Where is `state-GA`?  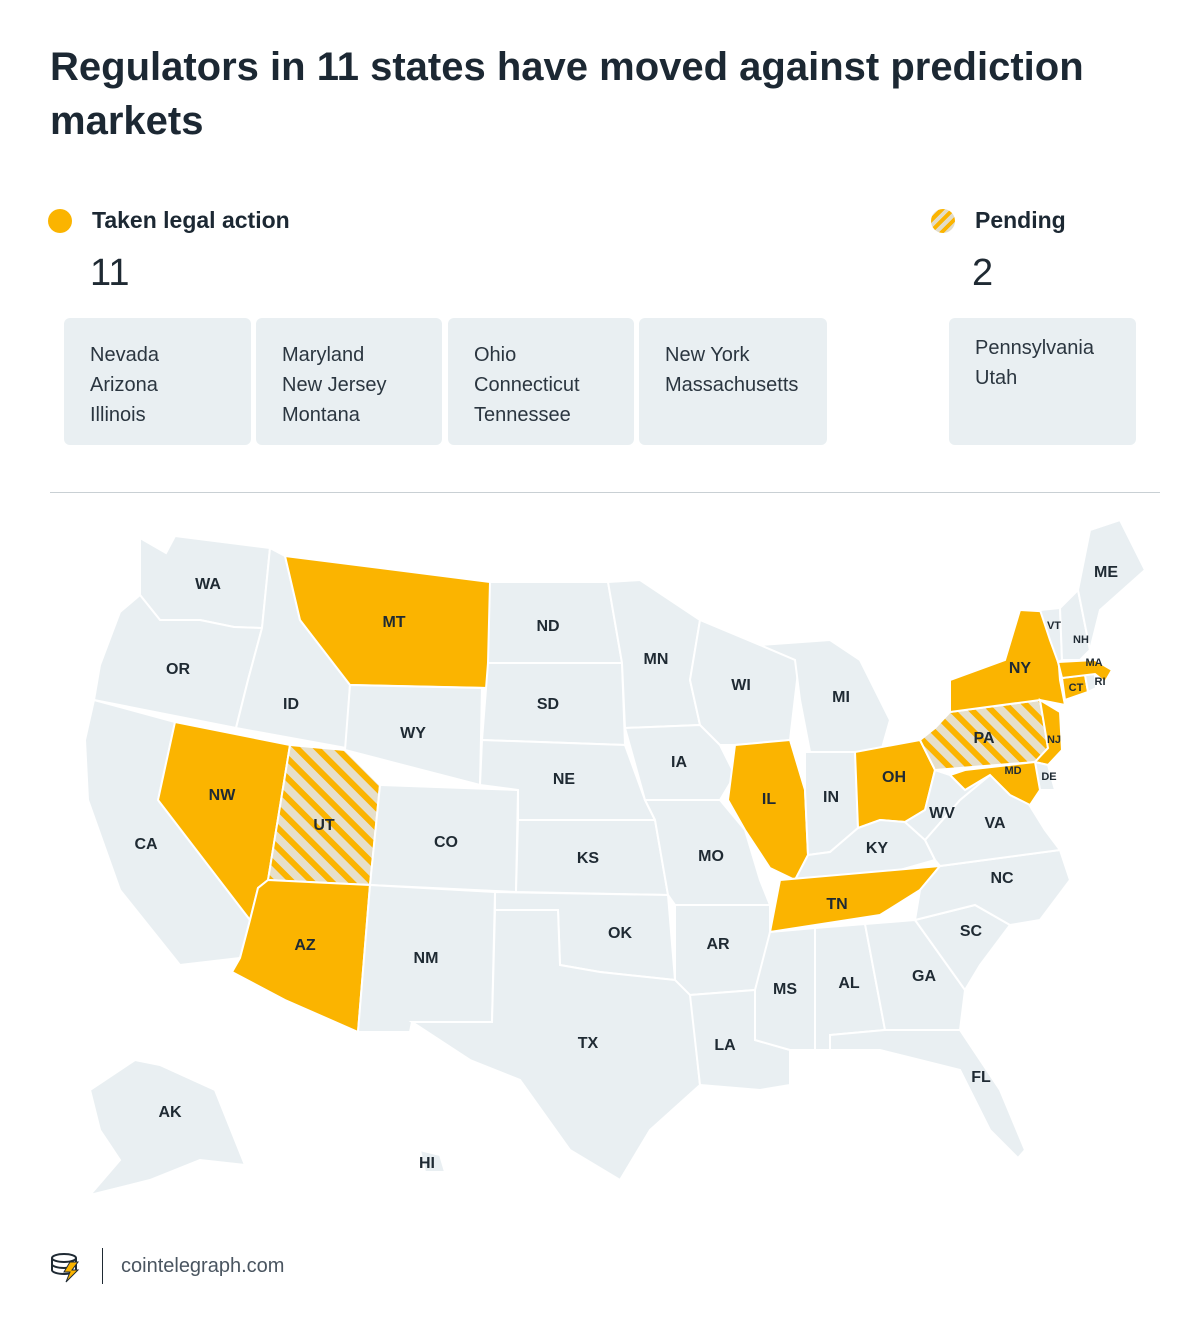 state-GA is located at coordinates (915, 974).